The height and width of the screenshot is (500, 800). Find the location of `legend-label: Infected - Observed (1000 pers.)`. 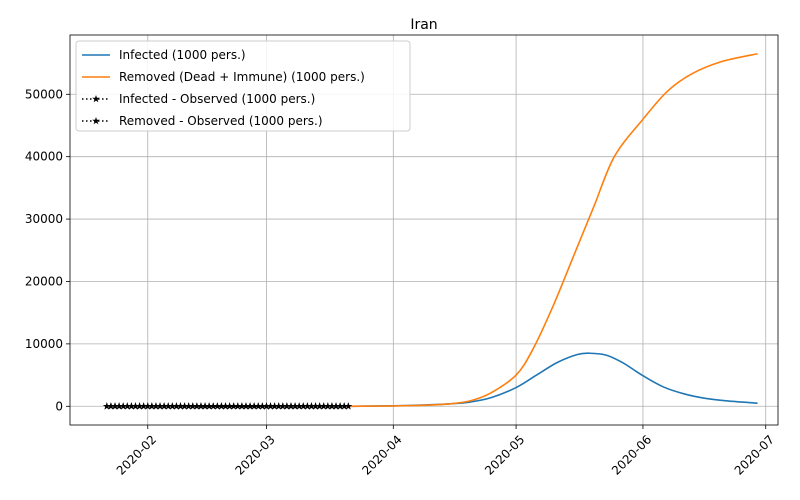

legend-label: Infected - Observed (1000 pers.) is located at coordinates (217, 99).